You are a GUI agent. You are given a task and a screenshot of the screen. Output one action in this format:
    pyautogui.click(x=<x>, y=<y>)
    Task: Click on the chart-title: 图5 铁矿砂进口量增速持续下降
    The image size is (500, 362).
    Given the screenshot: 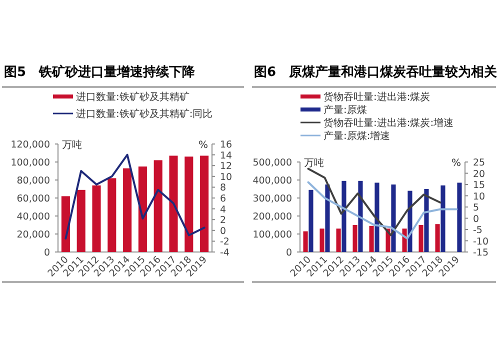 What is the action you would take?
    pyautogui.click(x=100, y=72)
    